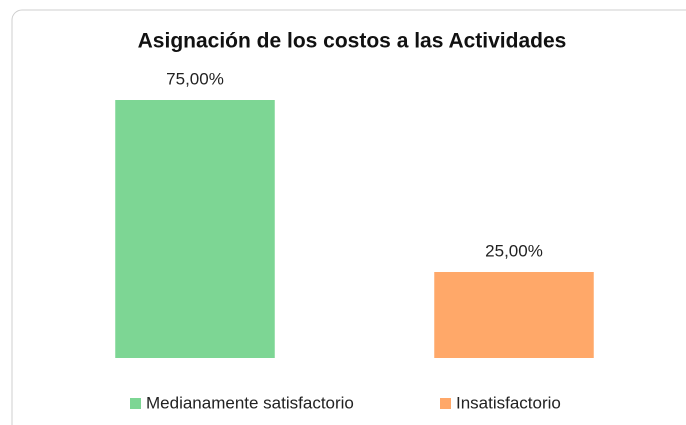 Image resolution: width=686 pixels, height=425 pixels. I want to click on data-label: 75,00%, so click(195, 78).